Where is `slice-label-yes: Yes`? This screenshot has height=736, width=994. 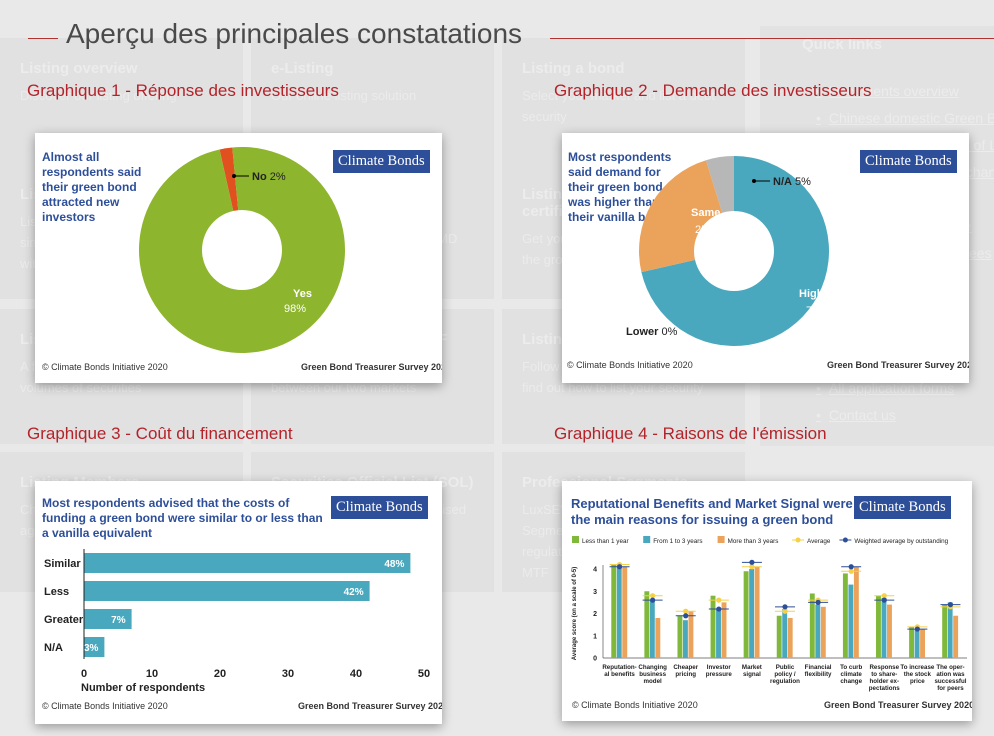 slice-label-yes: Yes is located at coordinates (302, 294).